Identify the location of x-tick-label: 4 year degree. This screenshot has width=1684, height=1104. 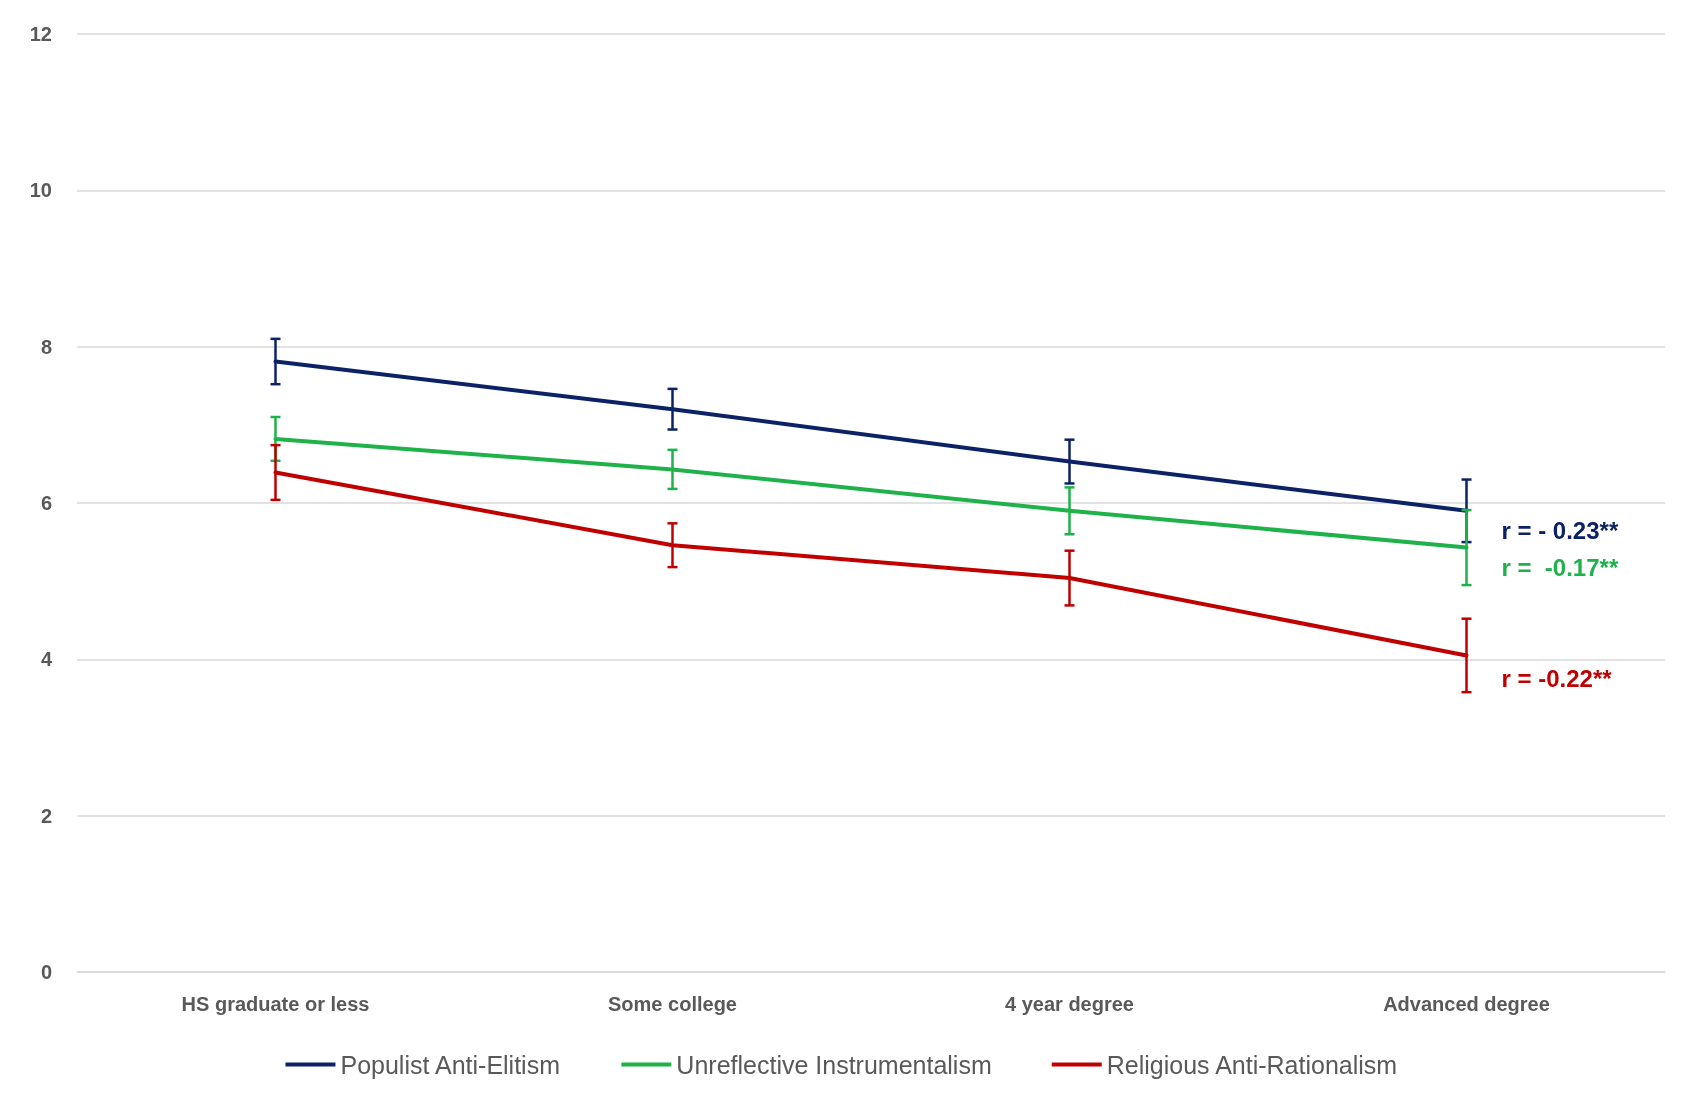
(1069, 1004).